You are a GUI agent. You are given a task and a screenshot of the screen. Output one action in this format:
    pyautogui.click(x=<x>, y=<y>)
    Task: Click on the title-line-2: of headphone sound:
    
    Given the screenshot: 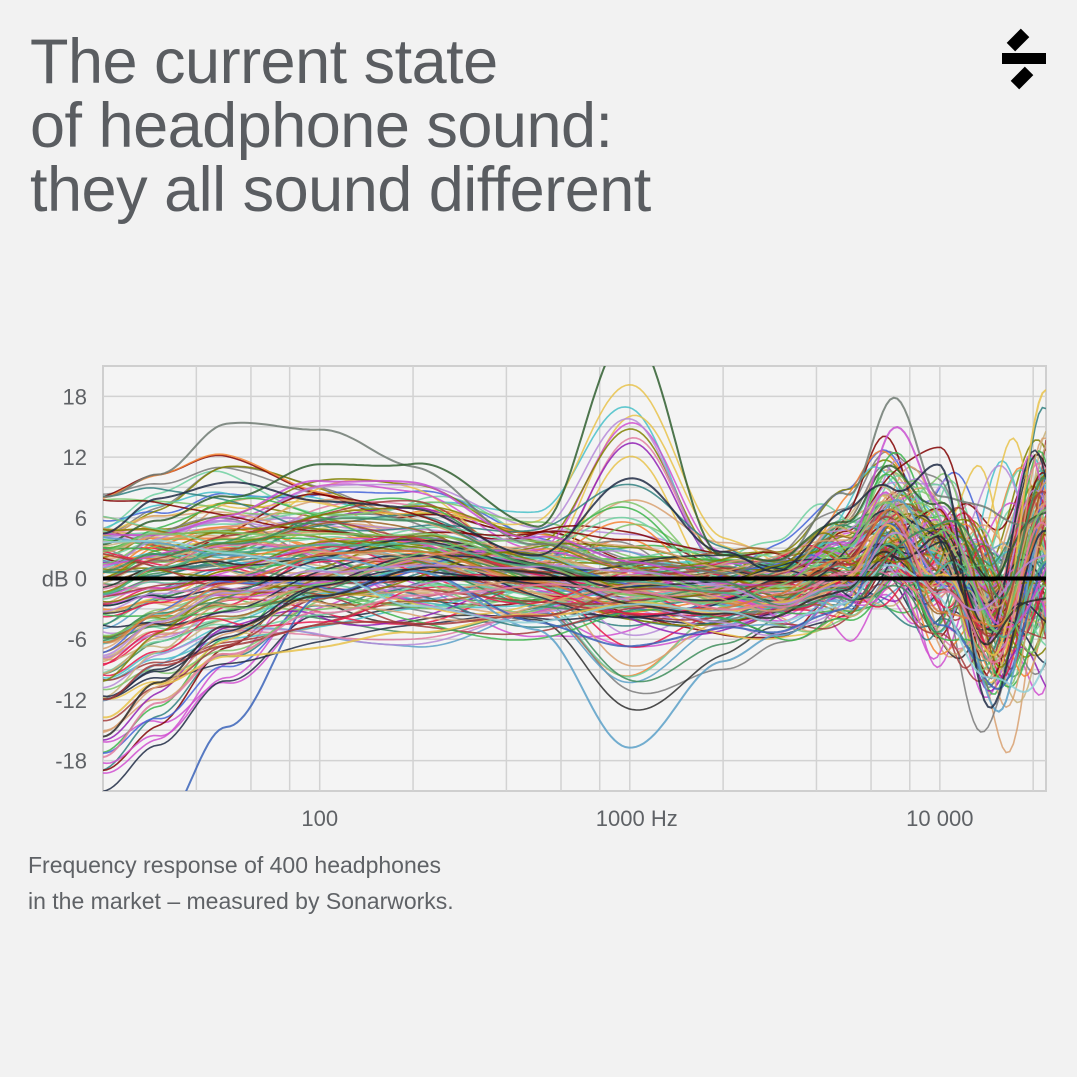 What is the action you would take?
    pyautogui.click(x=321, y=126)
    